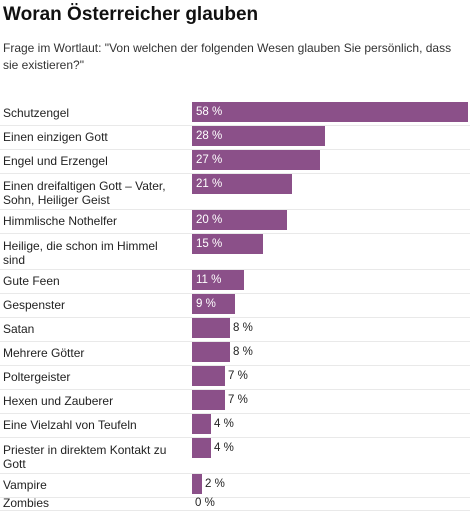 This screenshot has width=470, height=511. Describe the element at coordinates (209, 220) in the screenshot. I see `data-label: 20 %` at that location.